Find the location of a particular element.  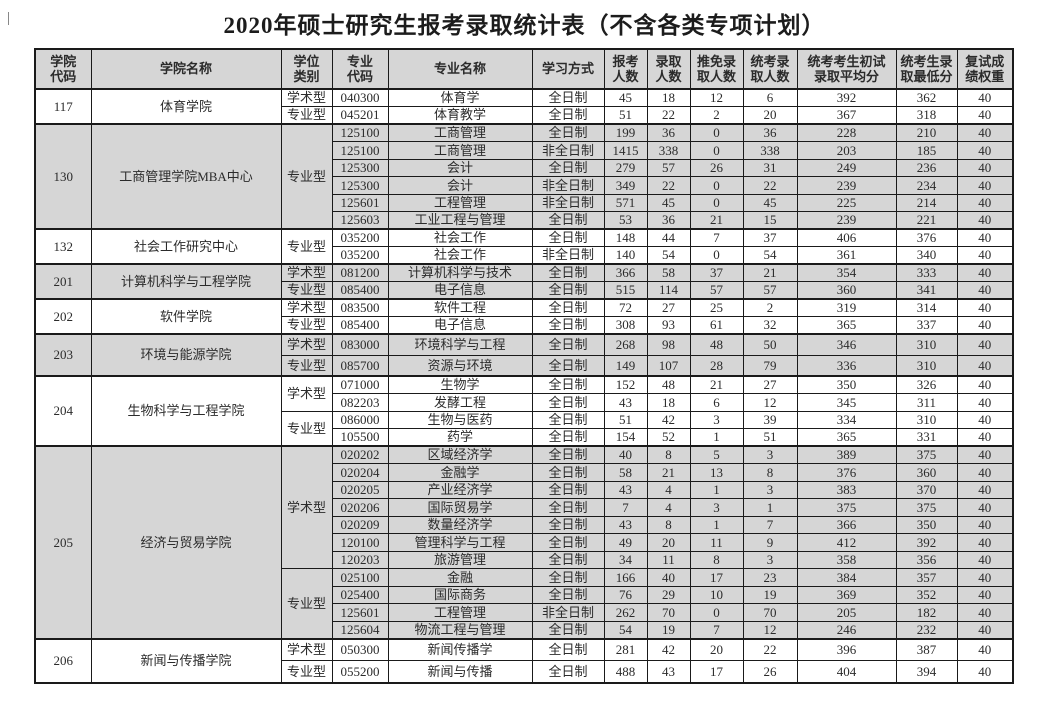

avg-score-cell: 249 is located at coordinates (846, 167).